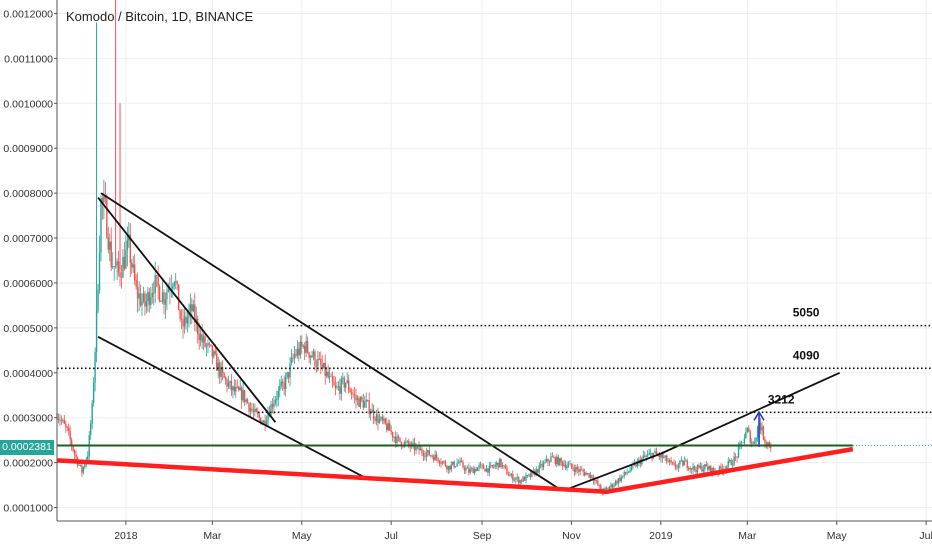 This screenshot has height=550, width=932. Describe the element at coordinates (212, 536) in the screenshot. I see `x-tick-label: Mar` at that location.